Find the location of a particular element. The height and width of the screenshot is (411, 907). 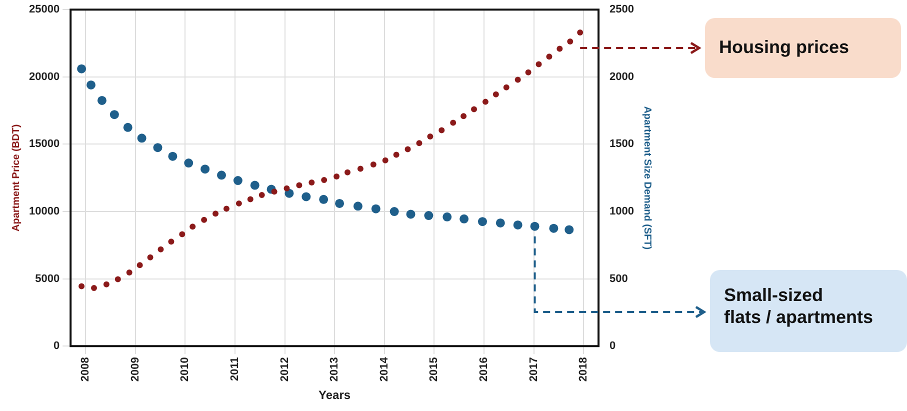

y2-tick-label: 1500 is located at coordinates (622, 144).